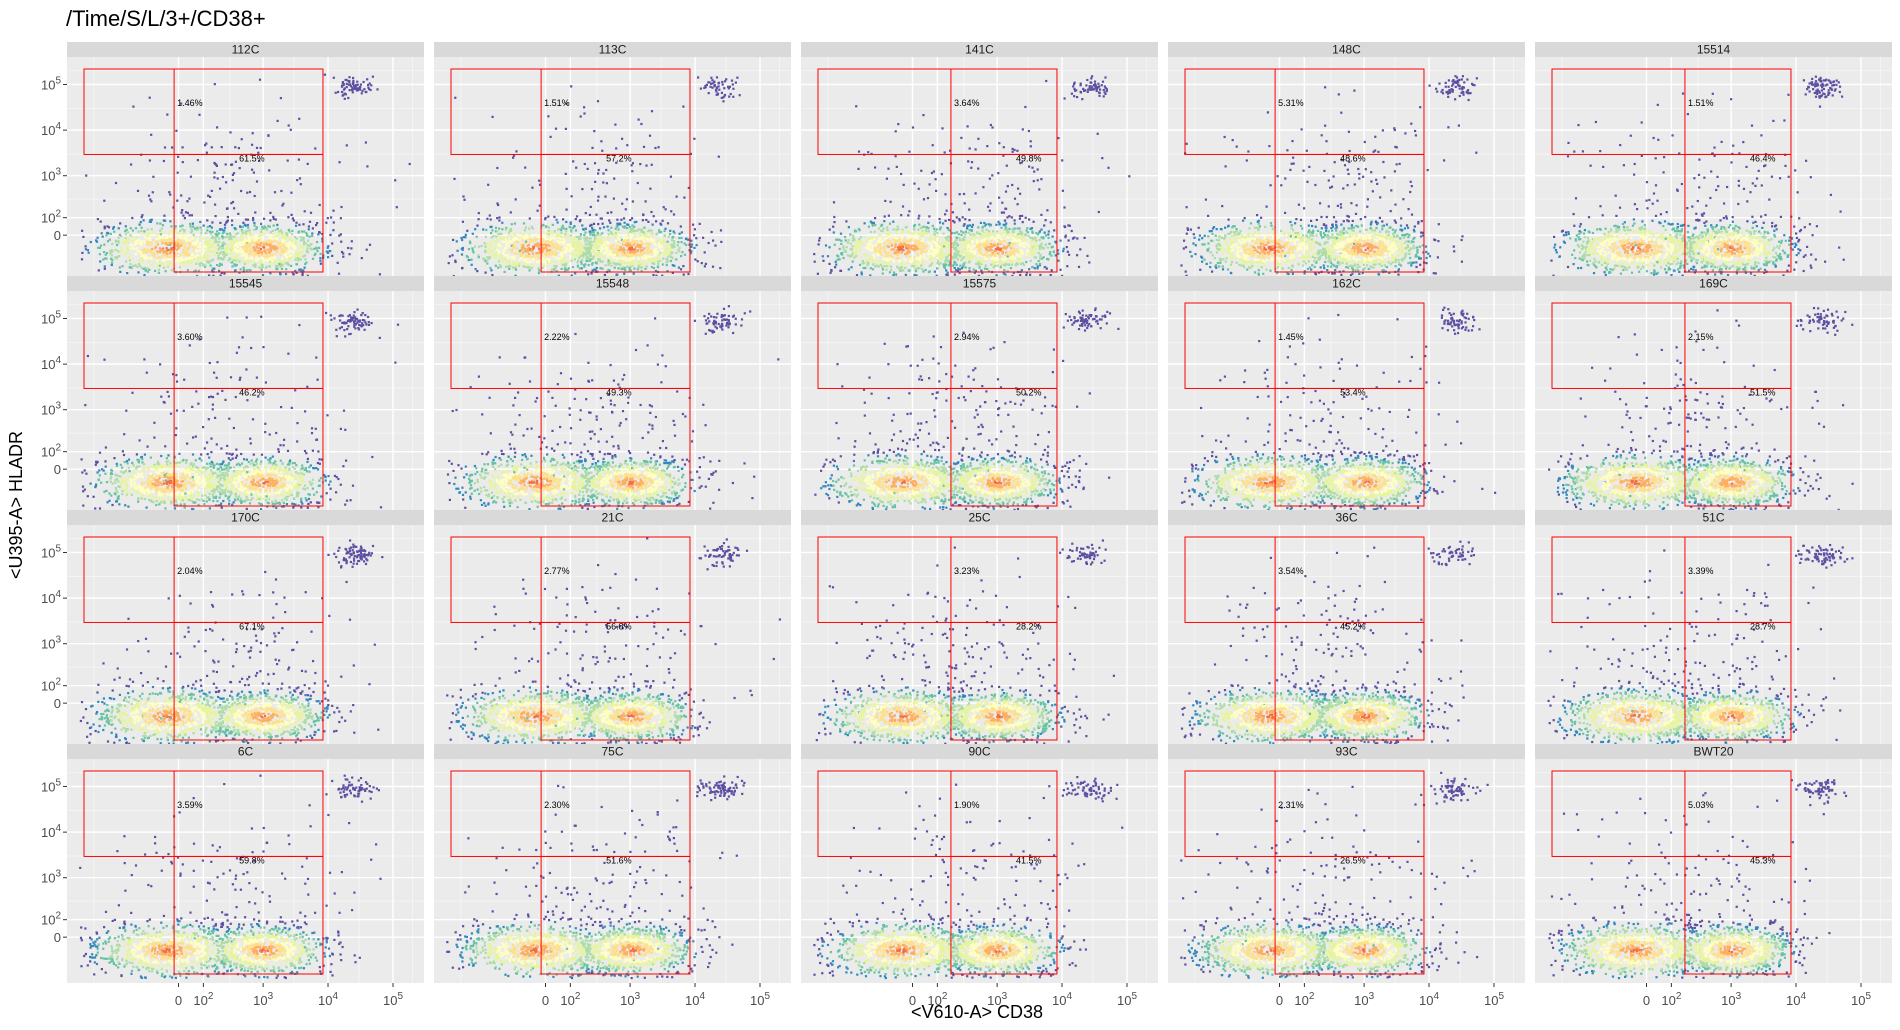 The height and width of the screenshot is (1030, 1900). I want to click on gate-upper-pct: 1.51%, so click(557, 103).